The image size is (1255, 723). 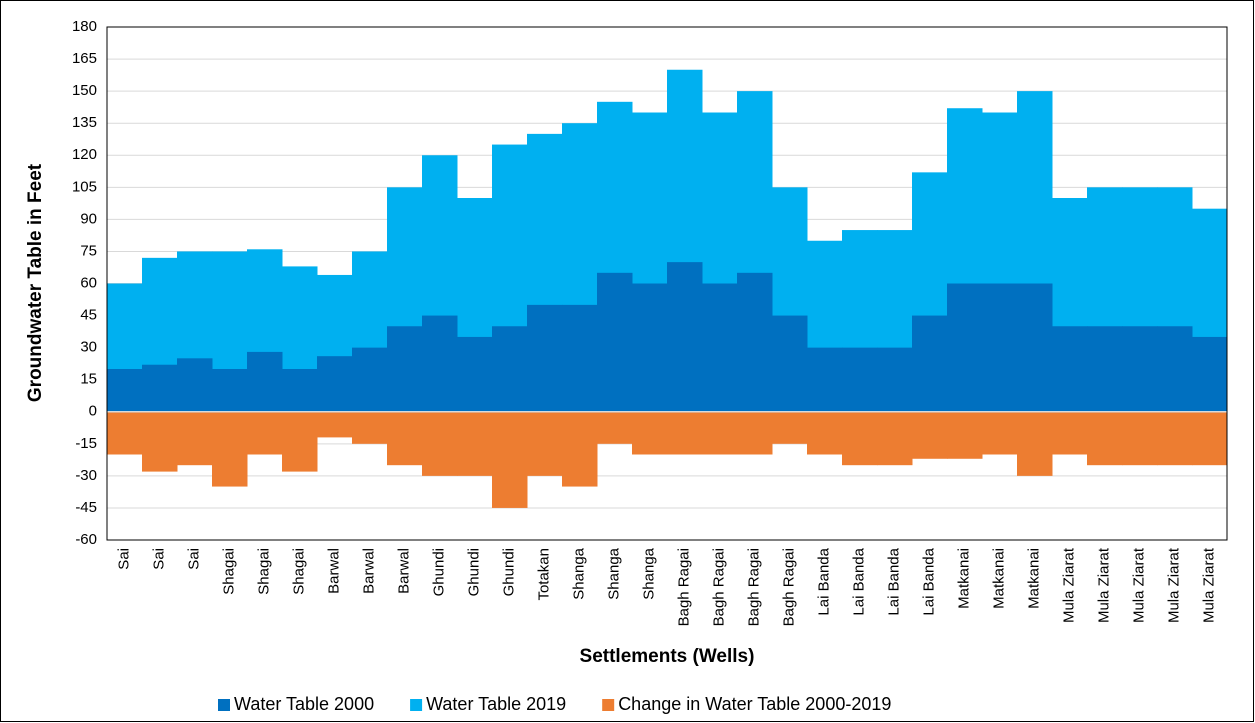 What do you see at coordinates (93, 411) in the screenshot?
I see `y-tick-label: 0` at bounding box center [93, 411].